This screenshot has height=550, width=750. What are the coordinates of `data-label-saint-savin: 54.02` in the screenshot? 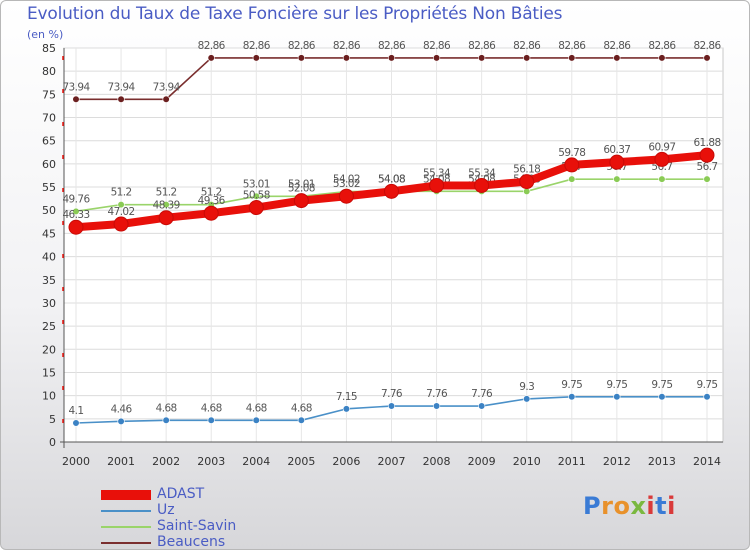 It's located at (346, 180).